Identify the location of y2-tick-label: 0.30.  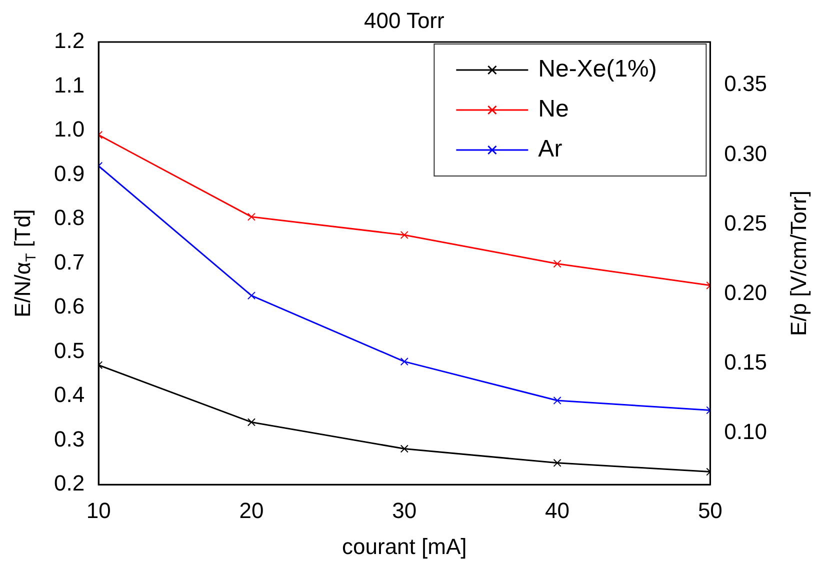
(746, 153).